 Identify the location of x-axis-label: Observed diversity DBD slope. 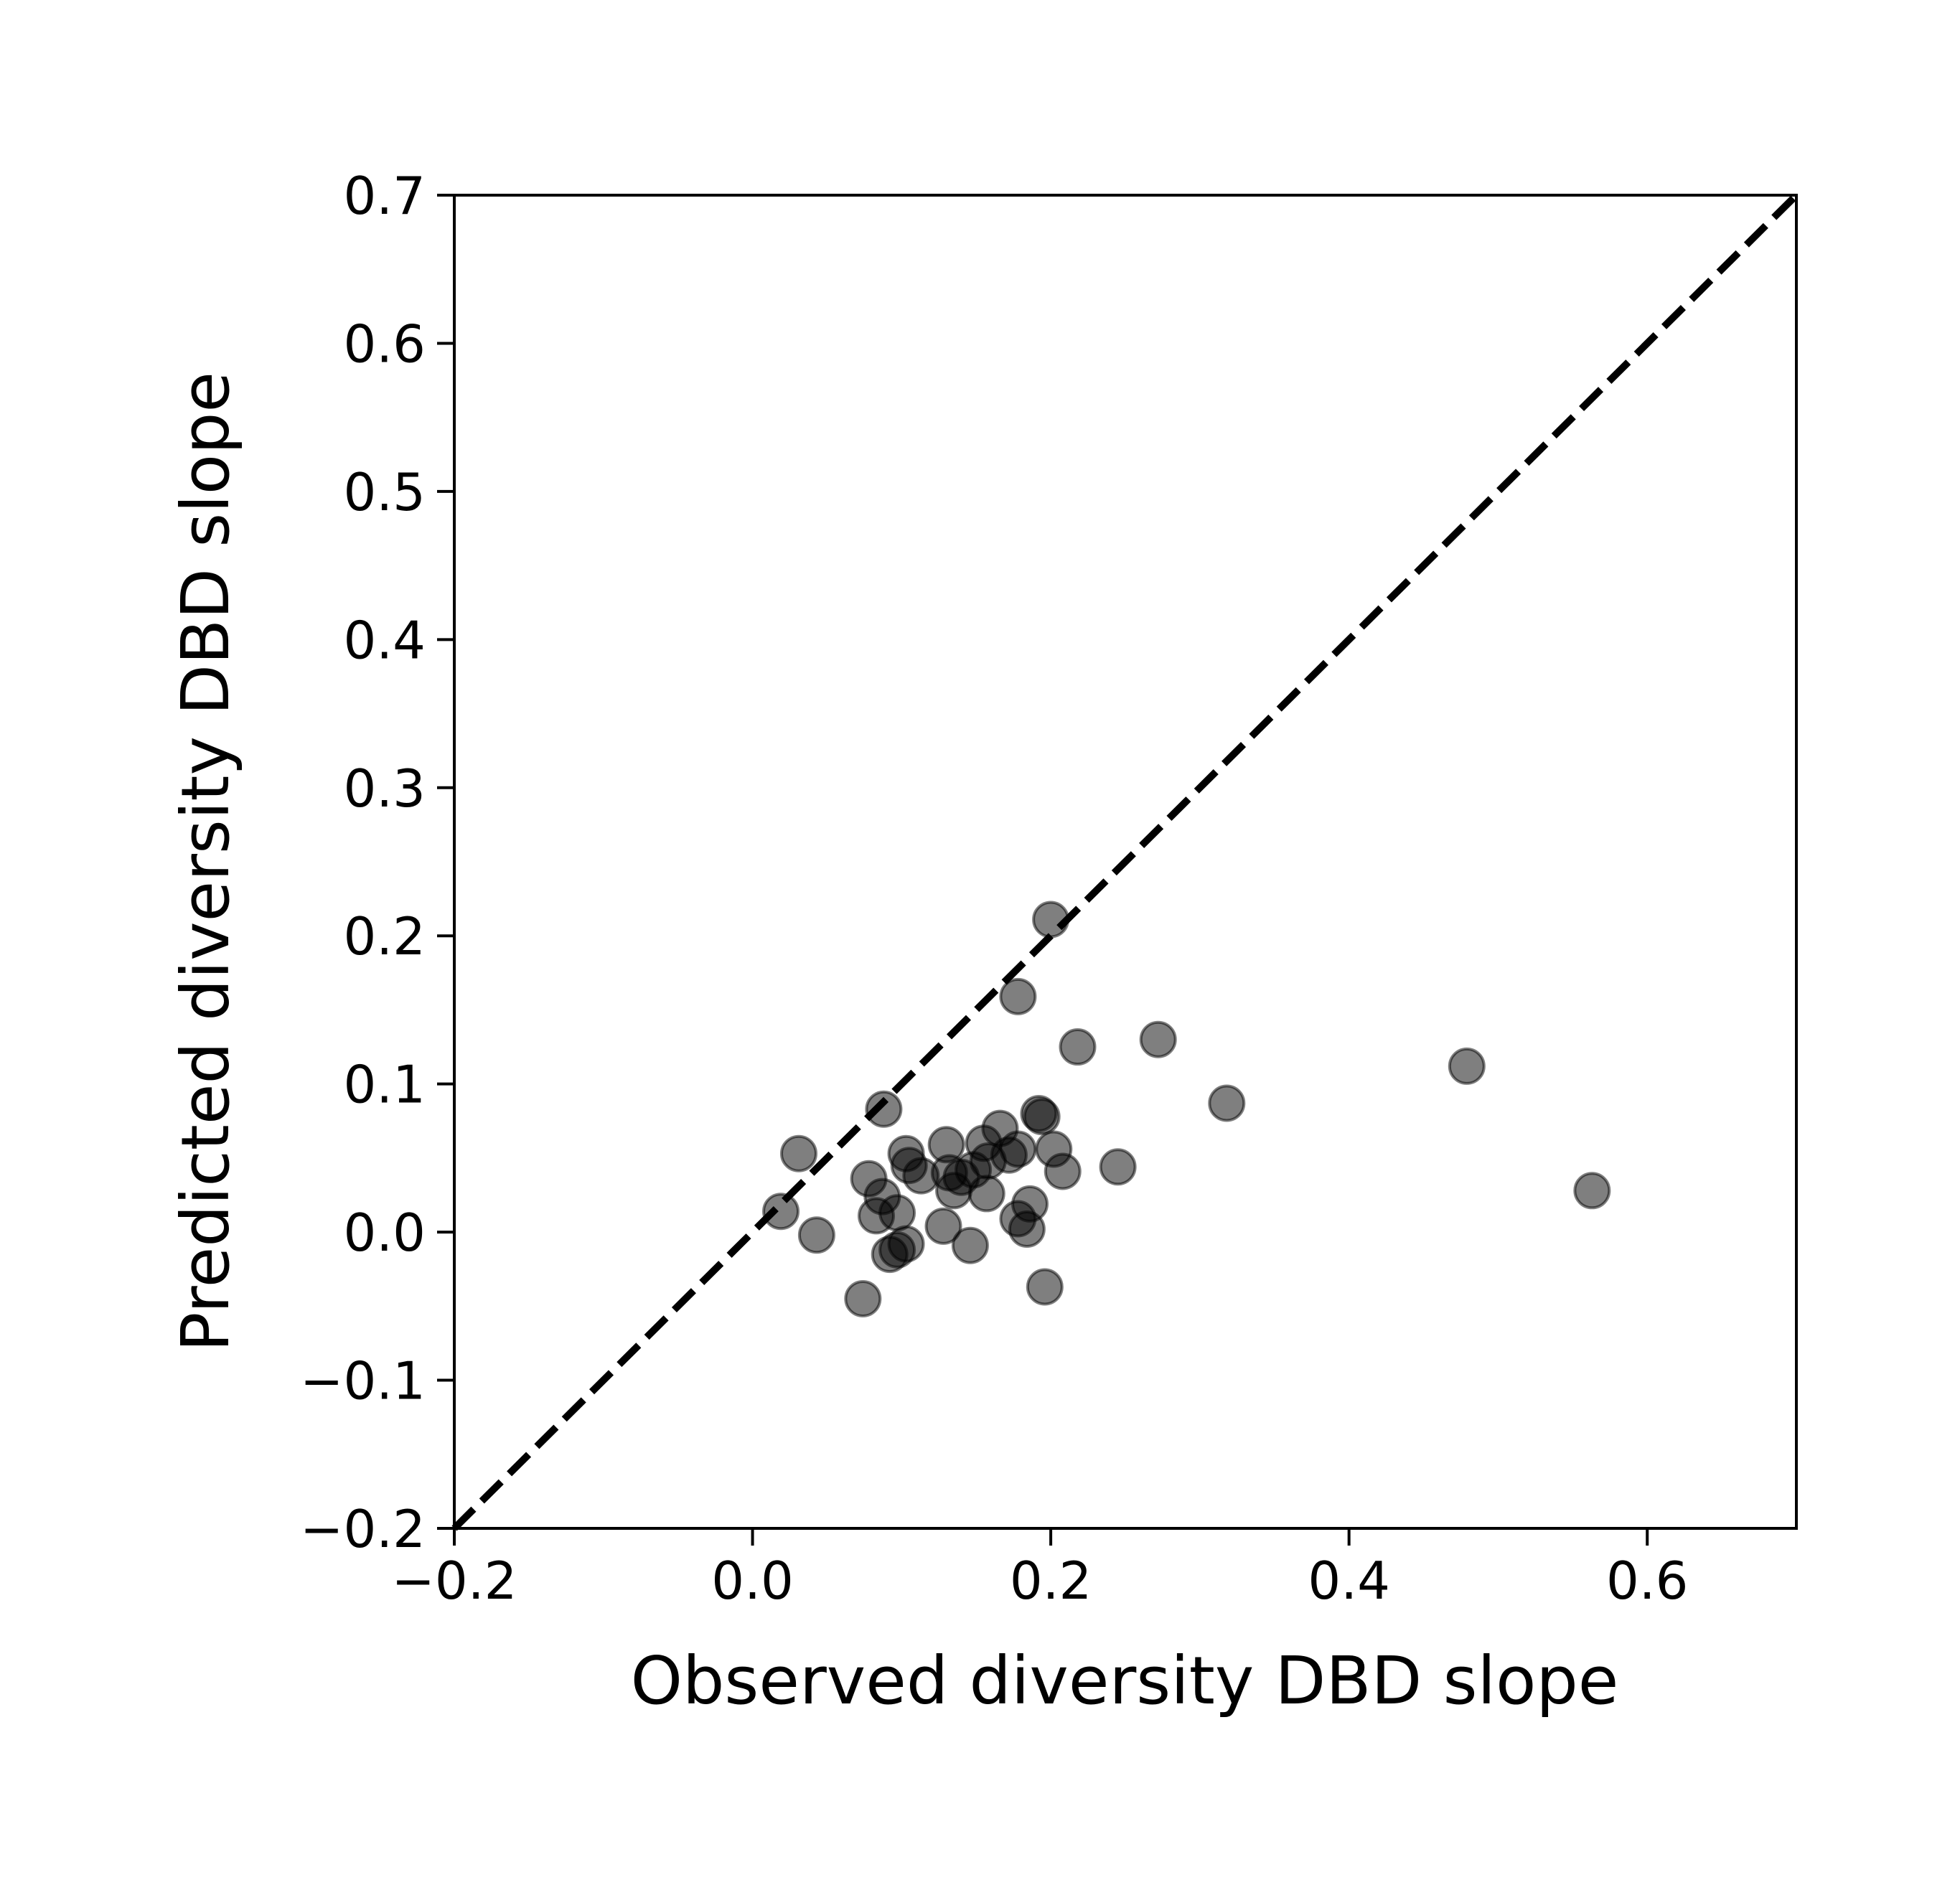
(1125, 1680).